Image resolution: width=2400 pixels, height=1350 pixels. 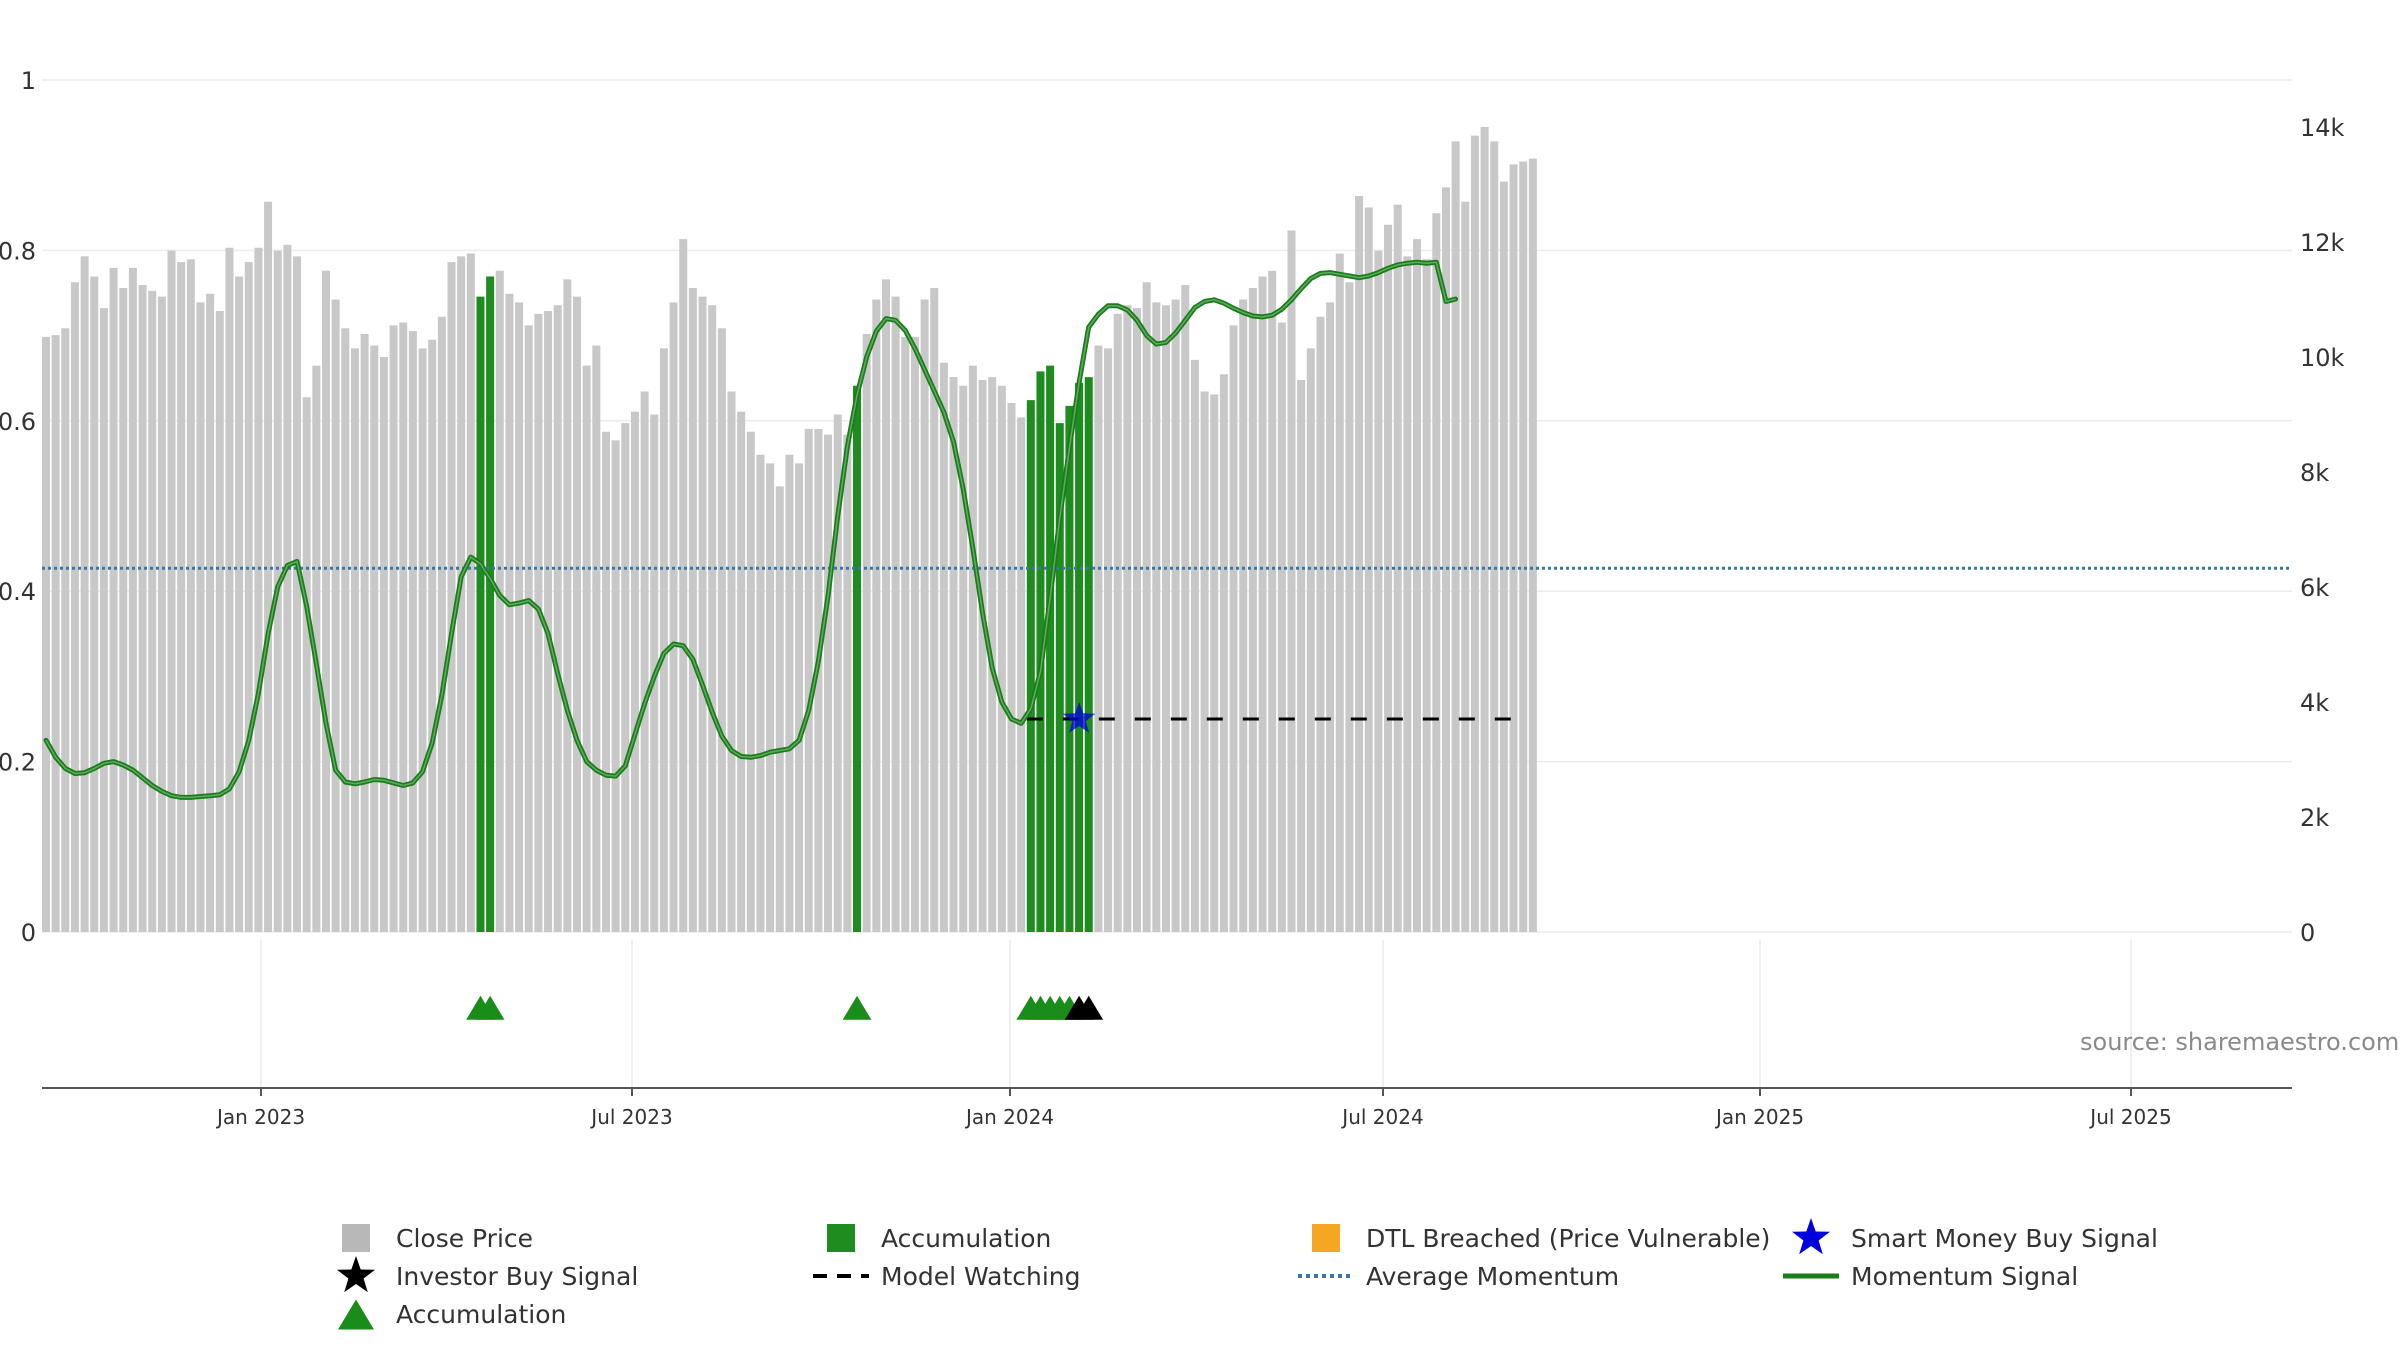 What do you see at coordinates (2322, 128) in the screenshot?
I see `right-axis-tick: 14k` at bounding box center [2322, 128].